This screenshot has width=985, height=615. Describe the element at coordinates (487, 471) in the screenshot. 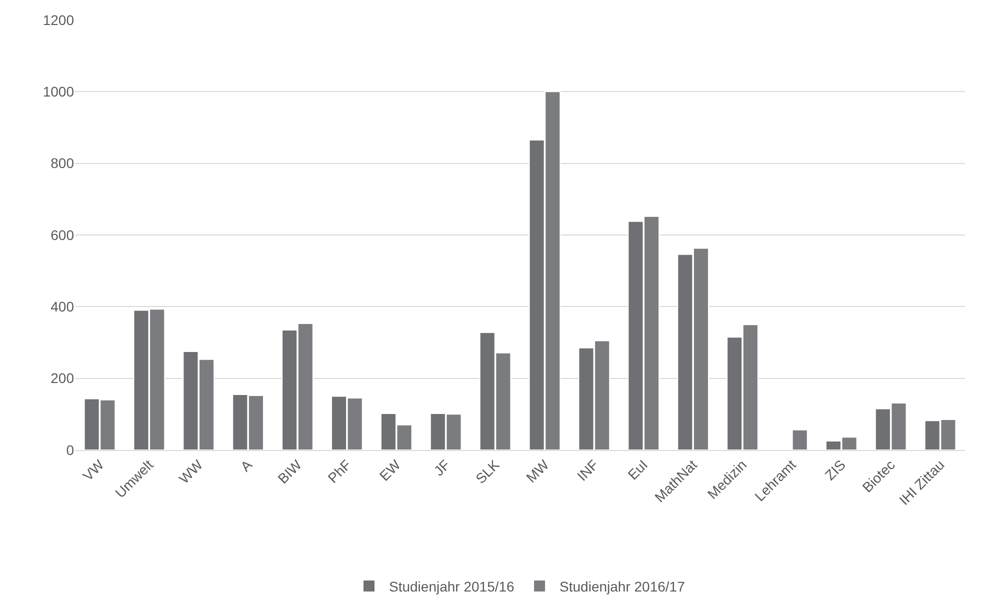

I see `x-tick-label: SLK` at that location.